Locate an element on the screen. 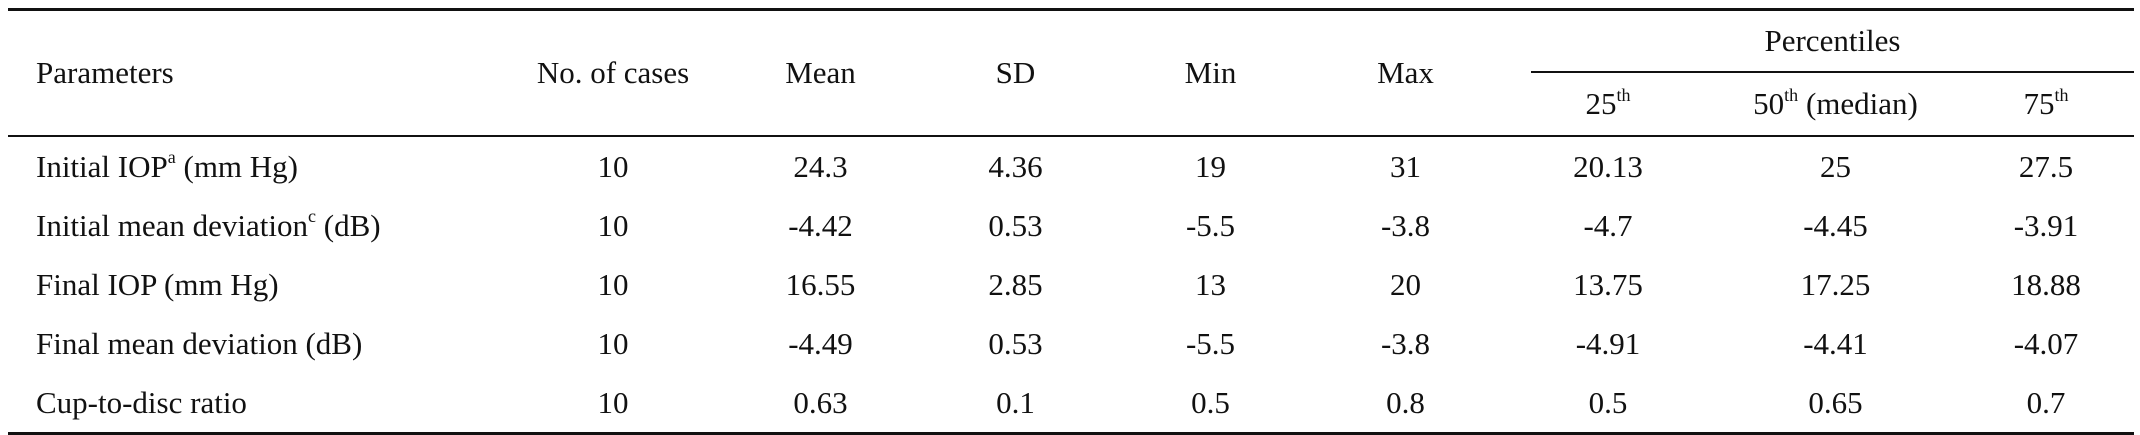 The width and height of the screenshot is (2140, 435). header-p50-suffix: (median) is located at coordinates (1858, 103).